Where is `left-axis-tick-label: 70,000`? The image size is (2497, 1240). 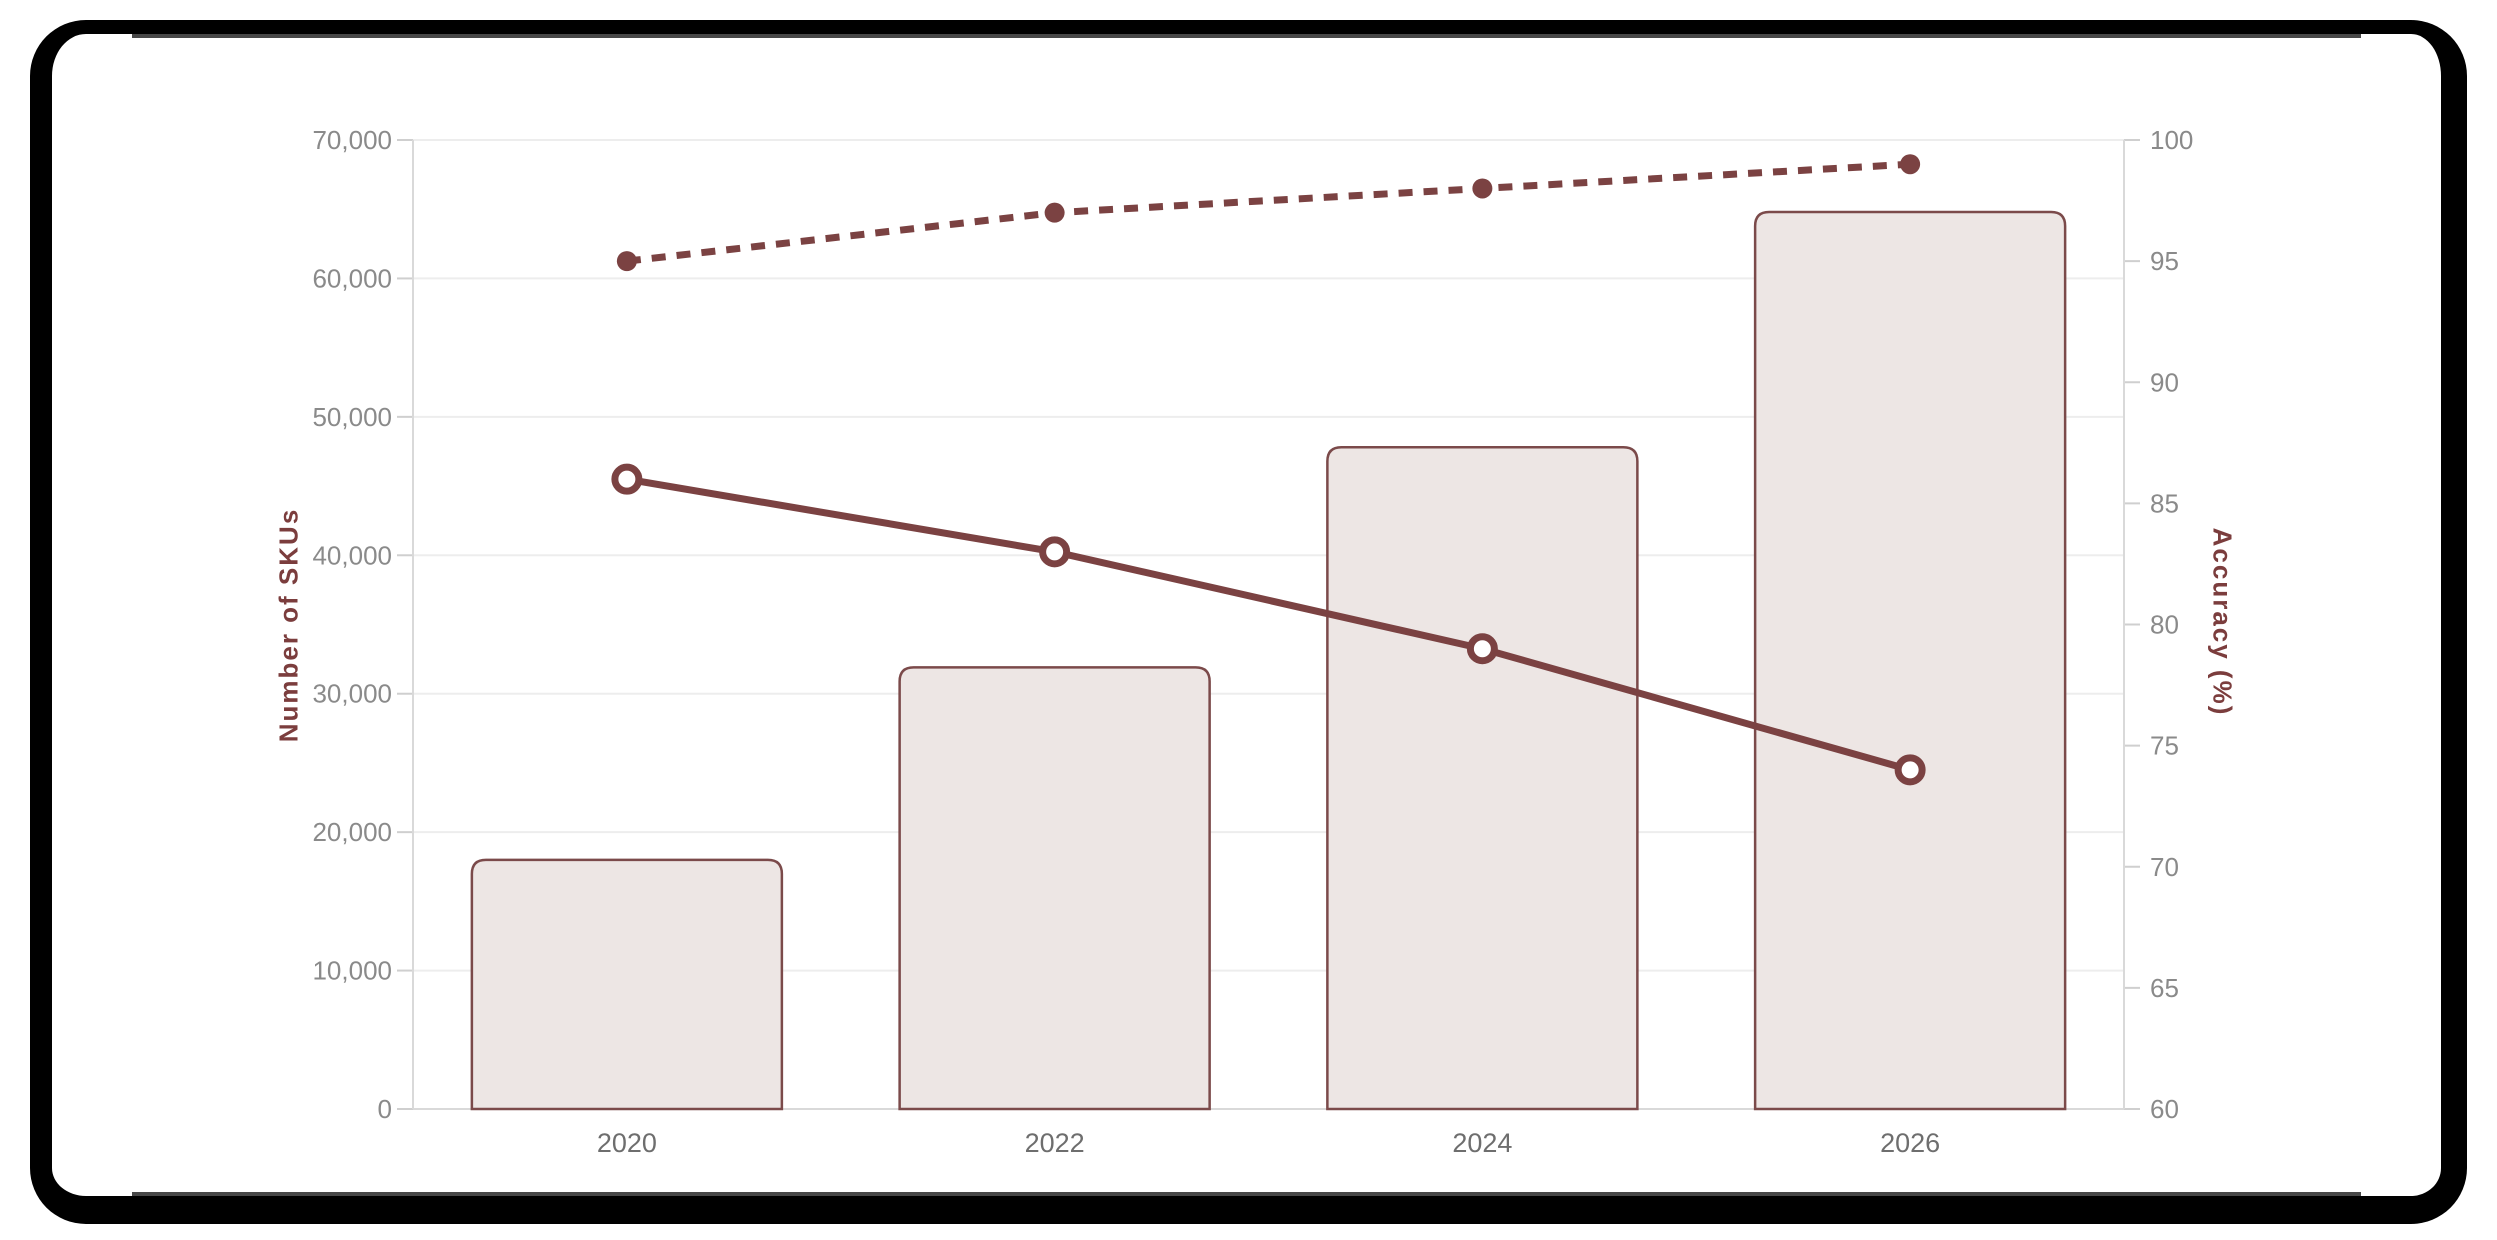
left-axis-tick-label: 70,000 is located at coordinates (352, 140).